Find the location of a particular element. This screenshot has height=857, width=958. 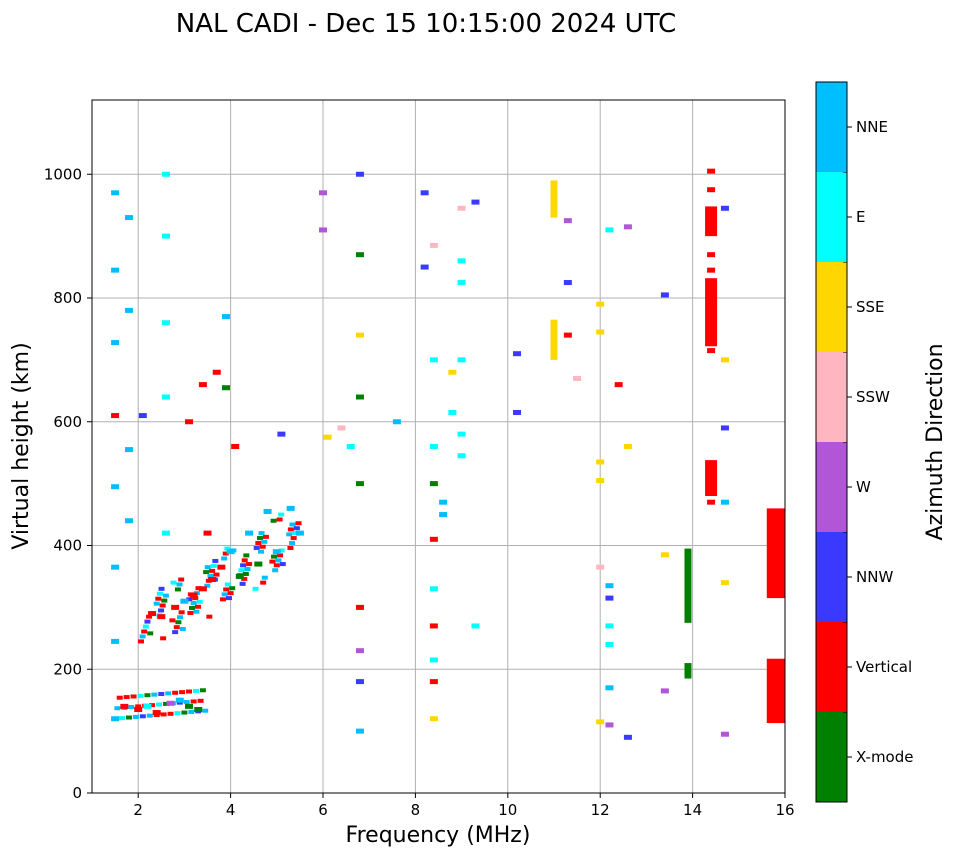

colorbar-label: NNE is located at coordinates (872, 127).